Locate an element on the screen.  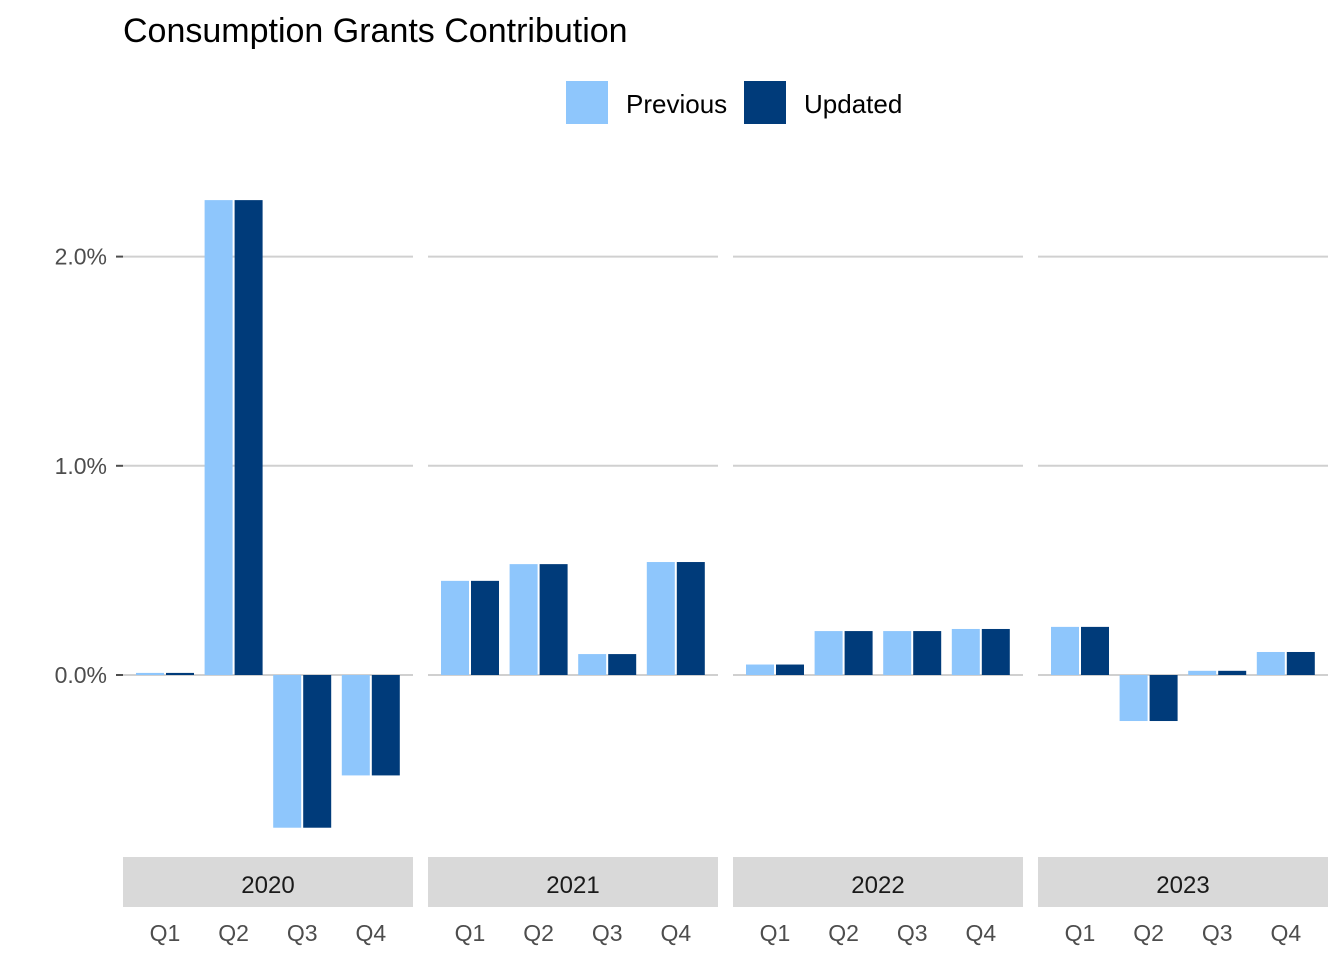
bar-2023-q1-previous is located at coordinates (1065, 650).